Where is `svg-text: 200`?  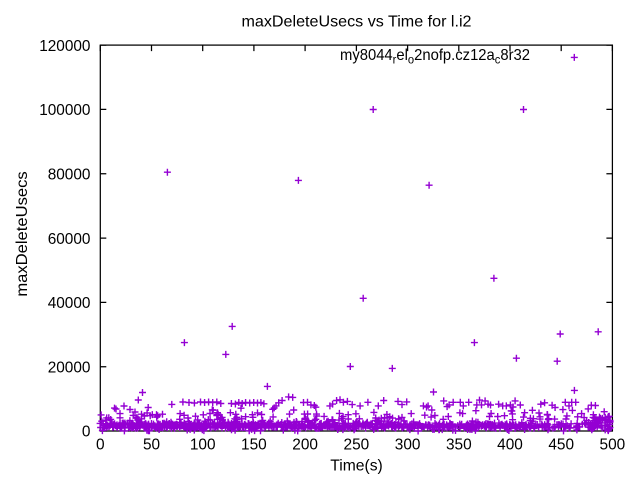 svg-text: 200 is located at coordinates (305, 445).